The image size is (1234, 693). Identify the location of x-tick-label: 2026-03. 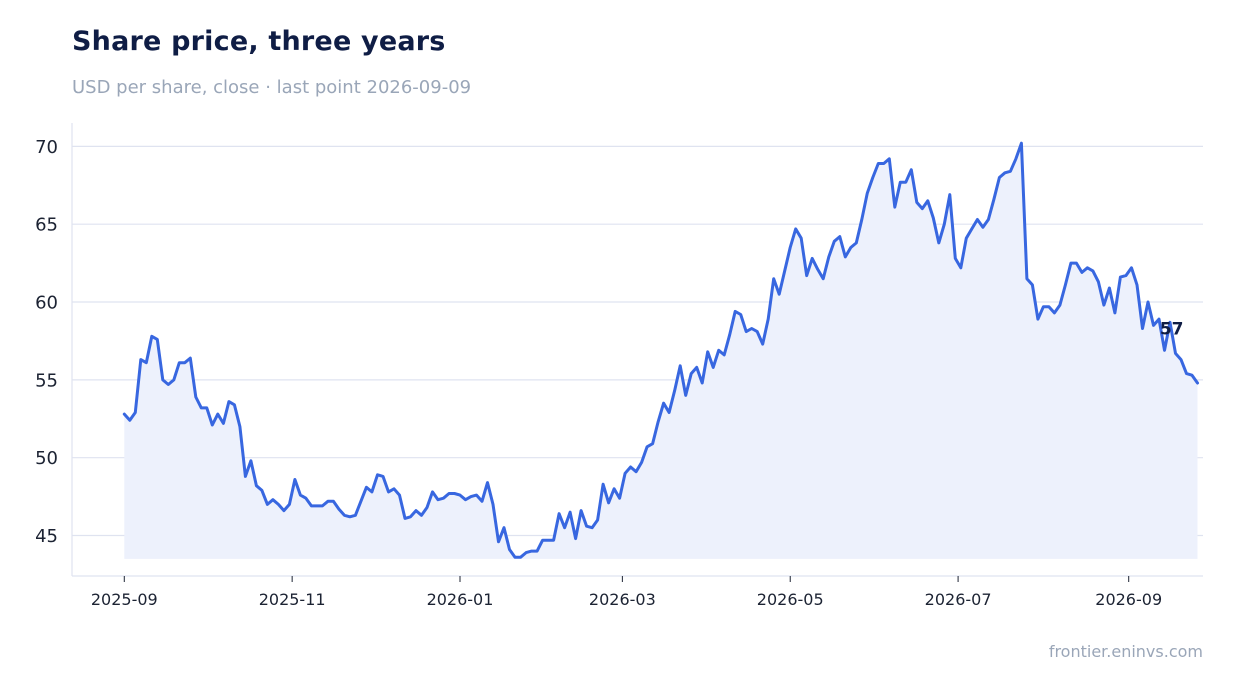
(622, 599).